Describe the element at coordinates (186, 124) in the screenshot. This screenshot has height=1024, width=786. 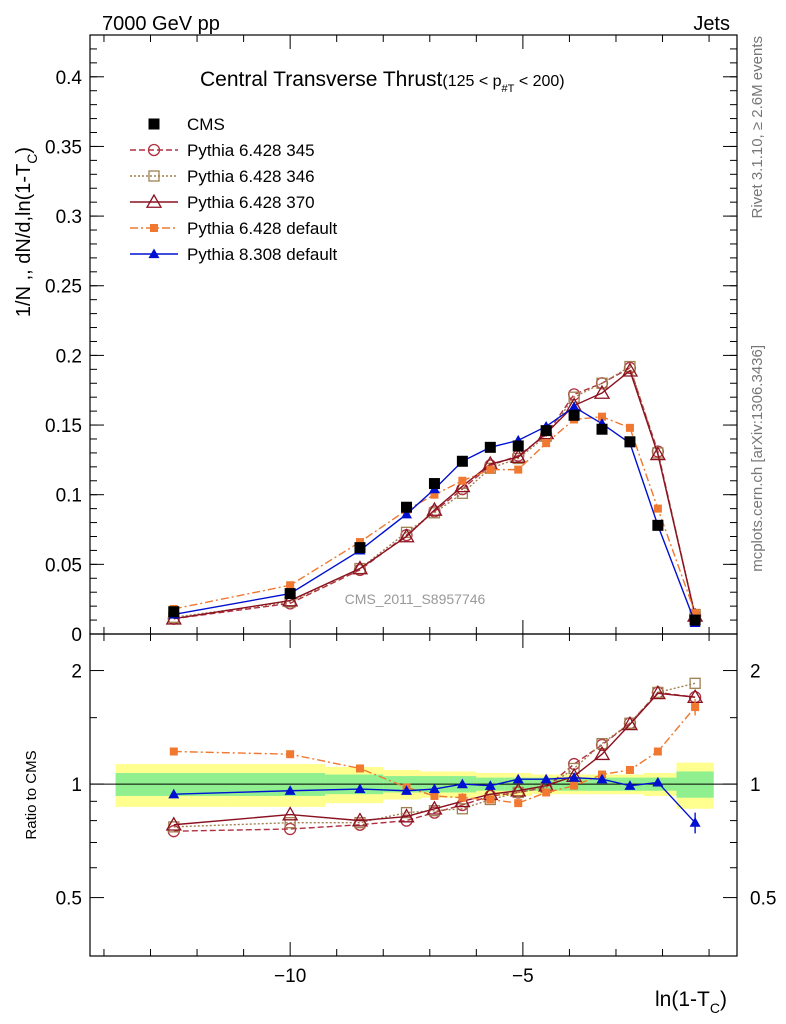
I see `legend-item: CMS` at that location.